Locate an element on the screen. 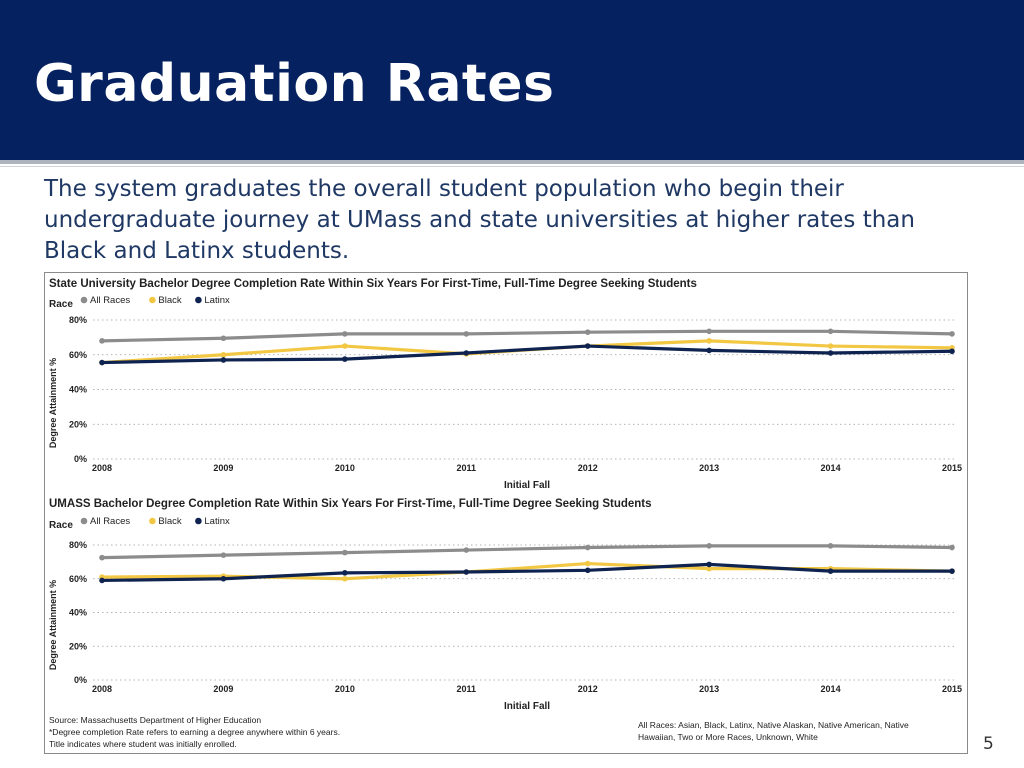 The height and width of the screenshot is (768, 1024). chart1-legend-marker-all-races is located at coordinates (84, 300).